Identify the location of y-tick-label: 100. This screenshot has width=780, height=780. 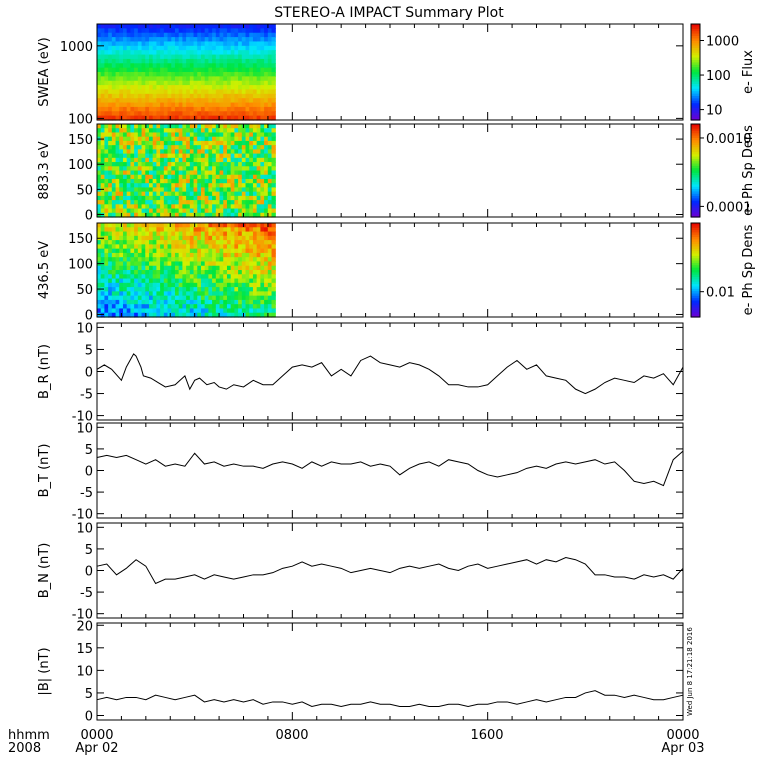
(80, 119).